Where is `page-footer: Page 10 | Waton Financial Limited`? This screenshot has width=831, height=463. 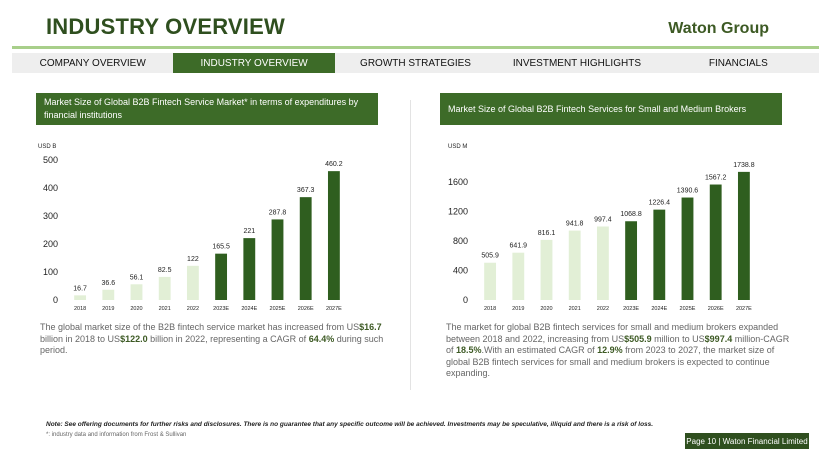 page-footer: Page 10 | Waton Financial Limited is located at coordinates (747, 441).